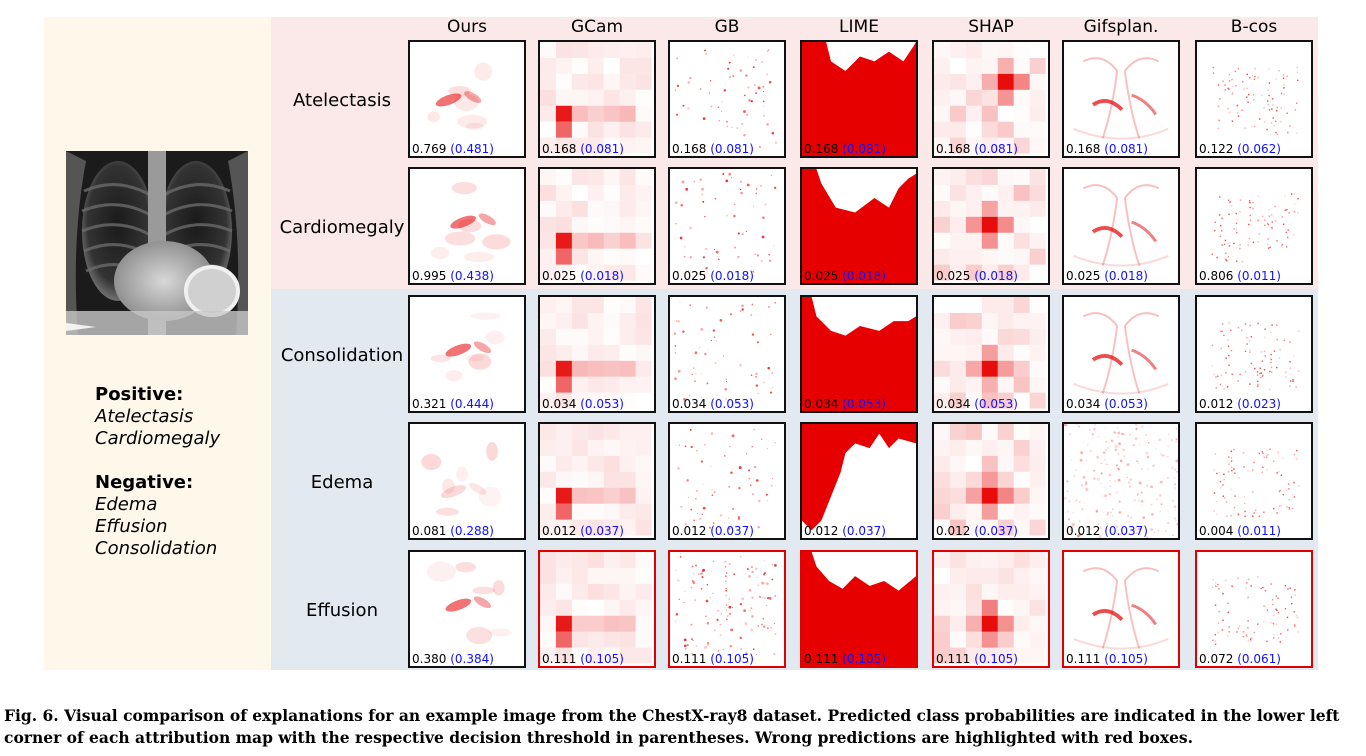  What do you see at coordinates (126, 504) in the screenshot?
I see `negative-item: Edema` at bounding box center [126, 504].